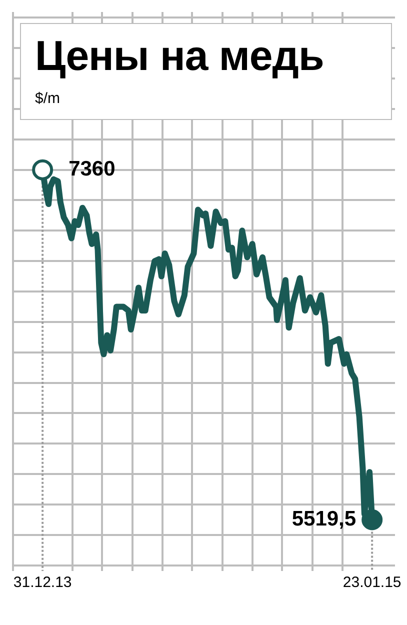  Describe the element at coordinates (179, 56) in the screenshot. I see `text: Цены на медь` at that location.